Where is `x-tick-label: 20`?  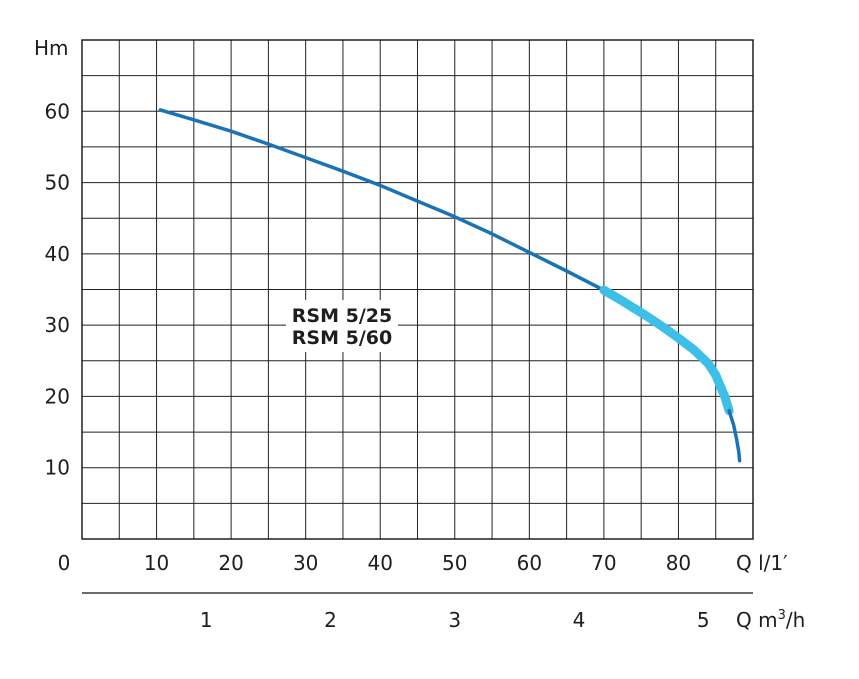 x-tick-label: 20 is located at coordinates (230, 563).